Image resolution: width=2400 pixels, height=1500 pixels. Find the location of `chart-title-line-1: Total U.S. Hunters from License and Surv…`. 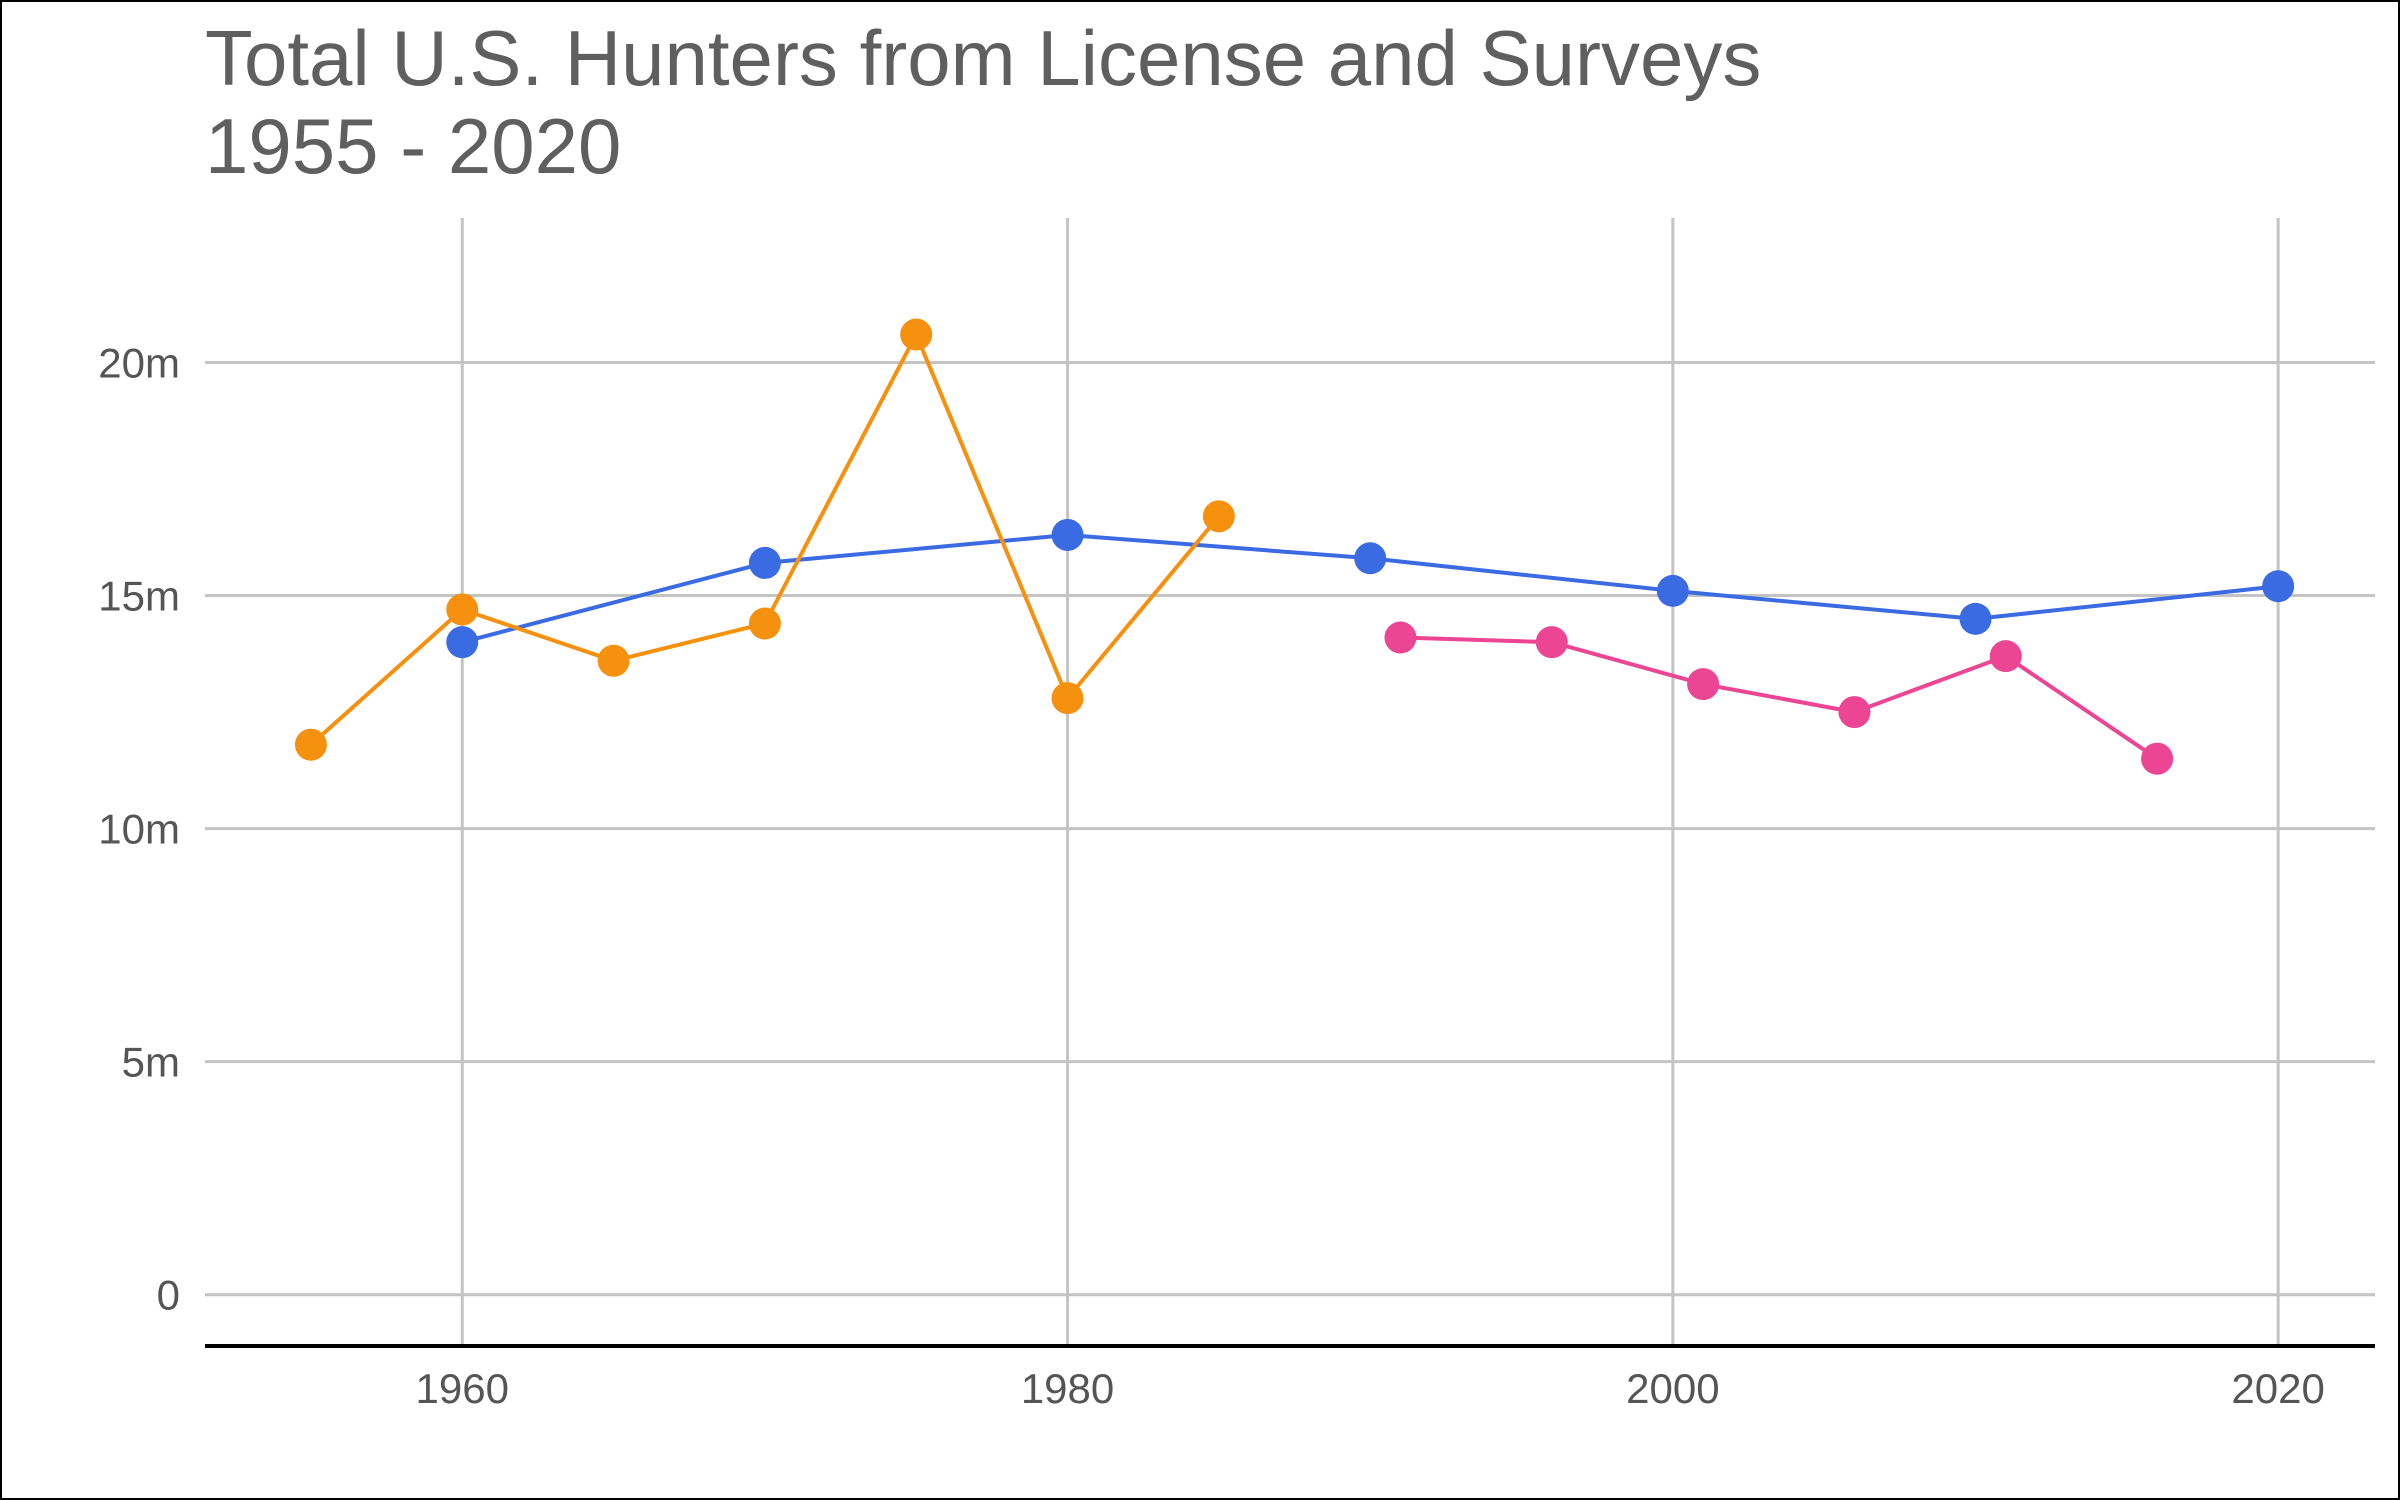

chart-title-line-1: Total U.S. Hunters from License and Surv… is located at coordinates (983, 58).